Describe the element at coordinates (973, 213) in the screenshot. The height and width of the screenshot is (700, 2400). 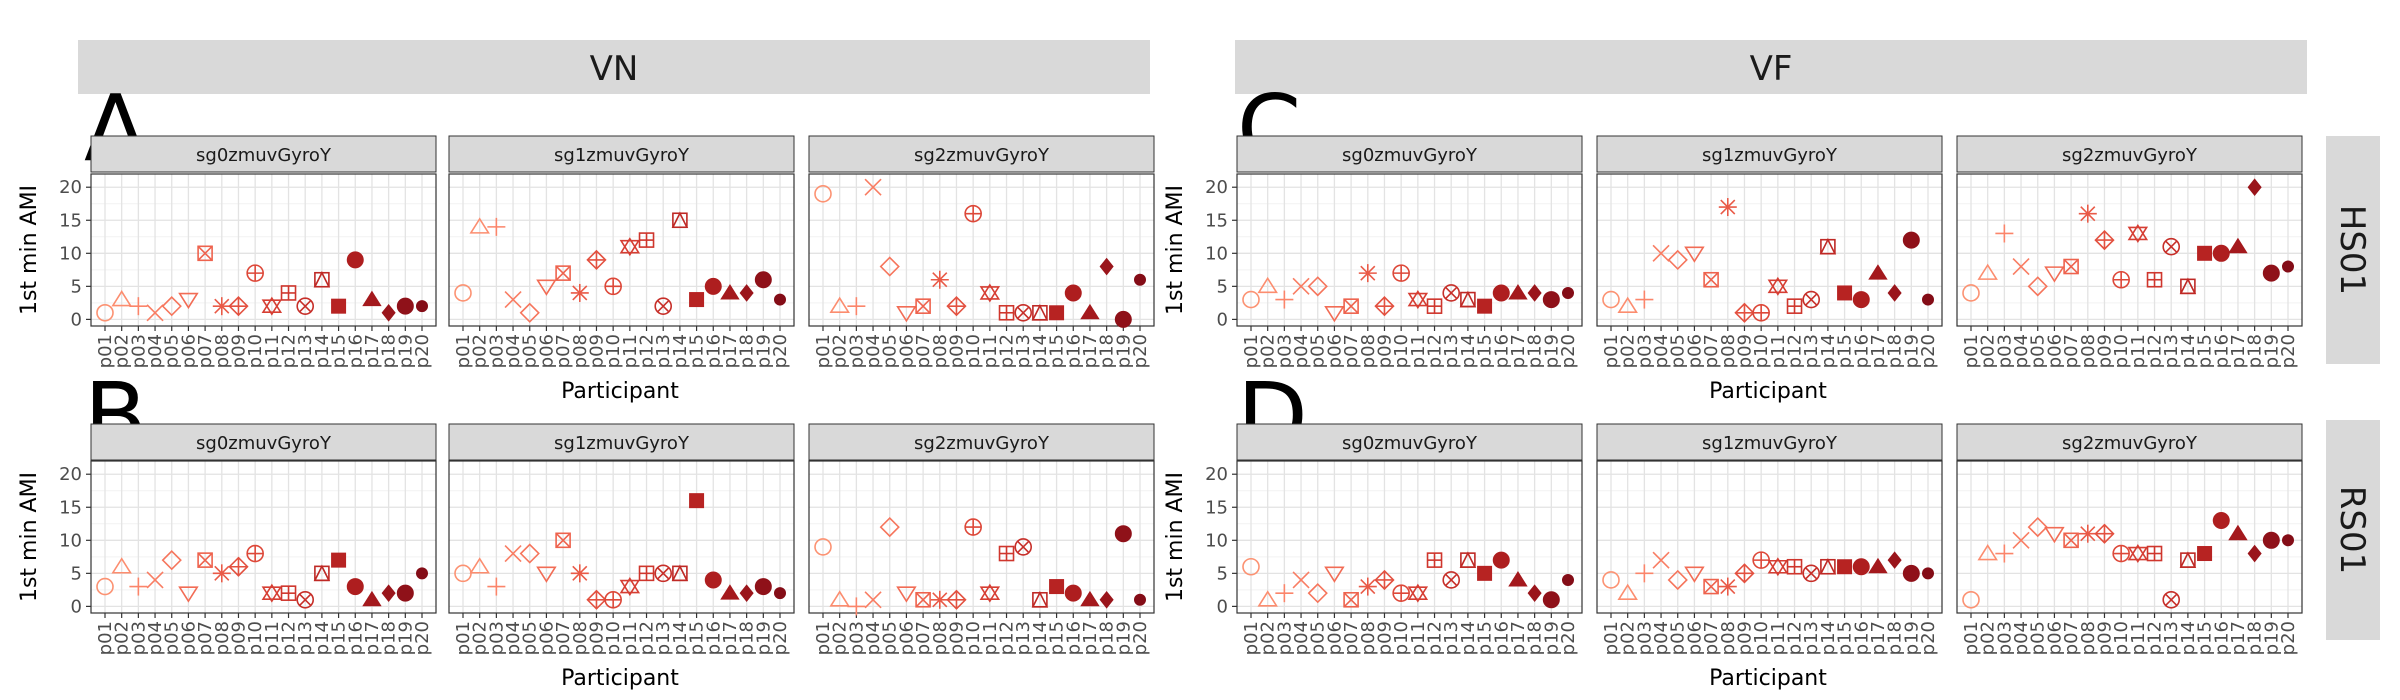
I see `point-p10` at that location.